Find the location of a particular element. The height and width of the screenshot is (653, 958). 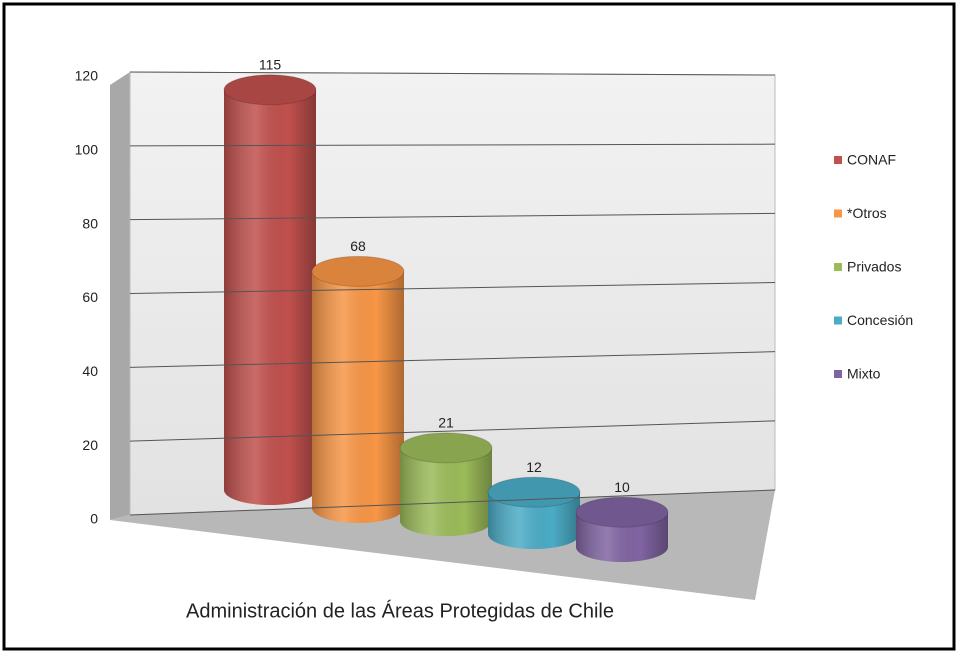

y-tick-label: 20 is located at coordinates (90, 445).